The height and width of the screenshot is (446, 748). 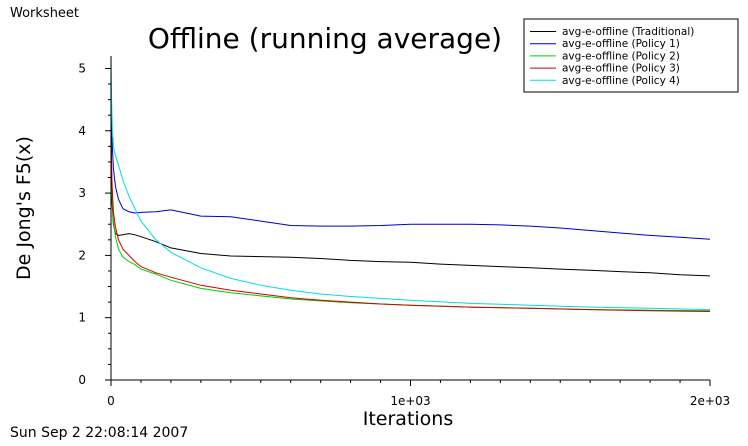 What do you see at coordinates (111, 401) in the screenshot?
I see `x-tick-label: 0` at bounding box center [111, 401].